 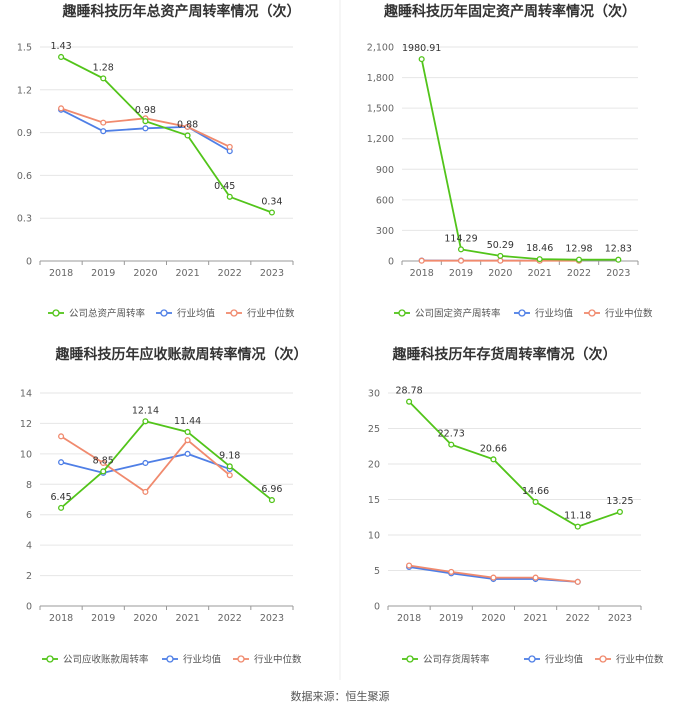 I want to click on y-tick-label: 14, so click(x=26, y=394).